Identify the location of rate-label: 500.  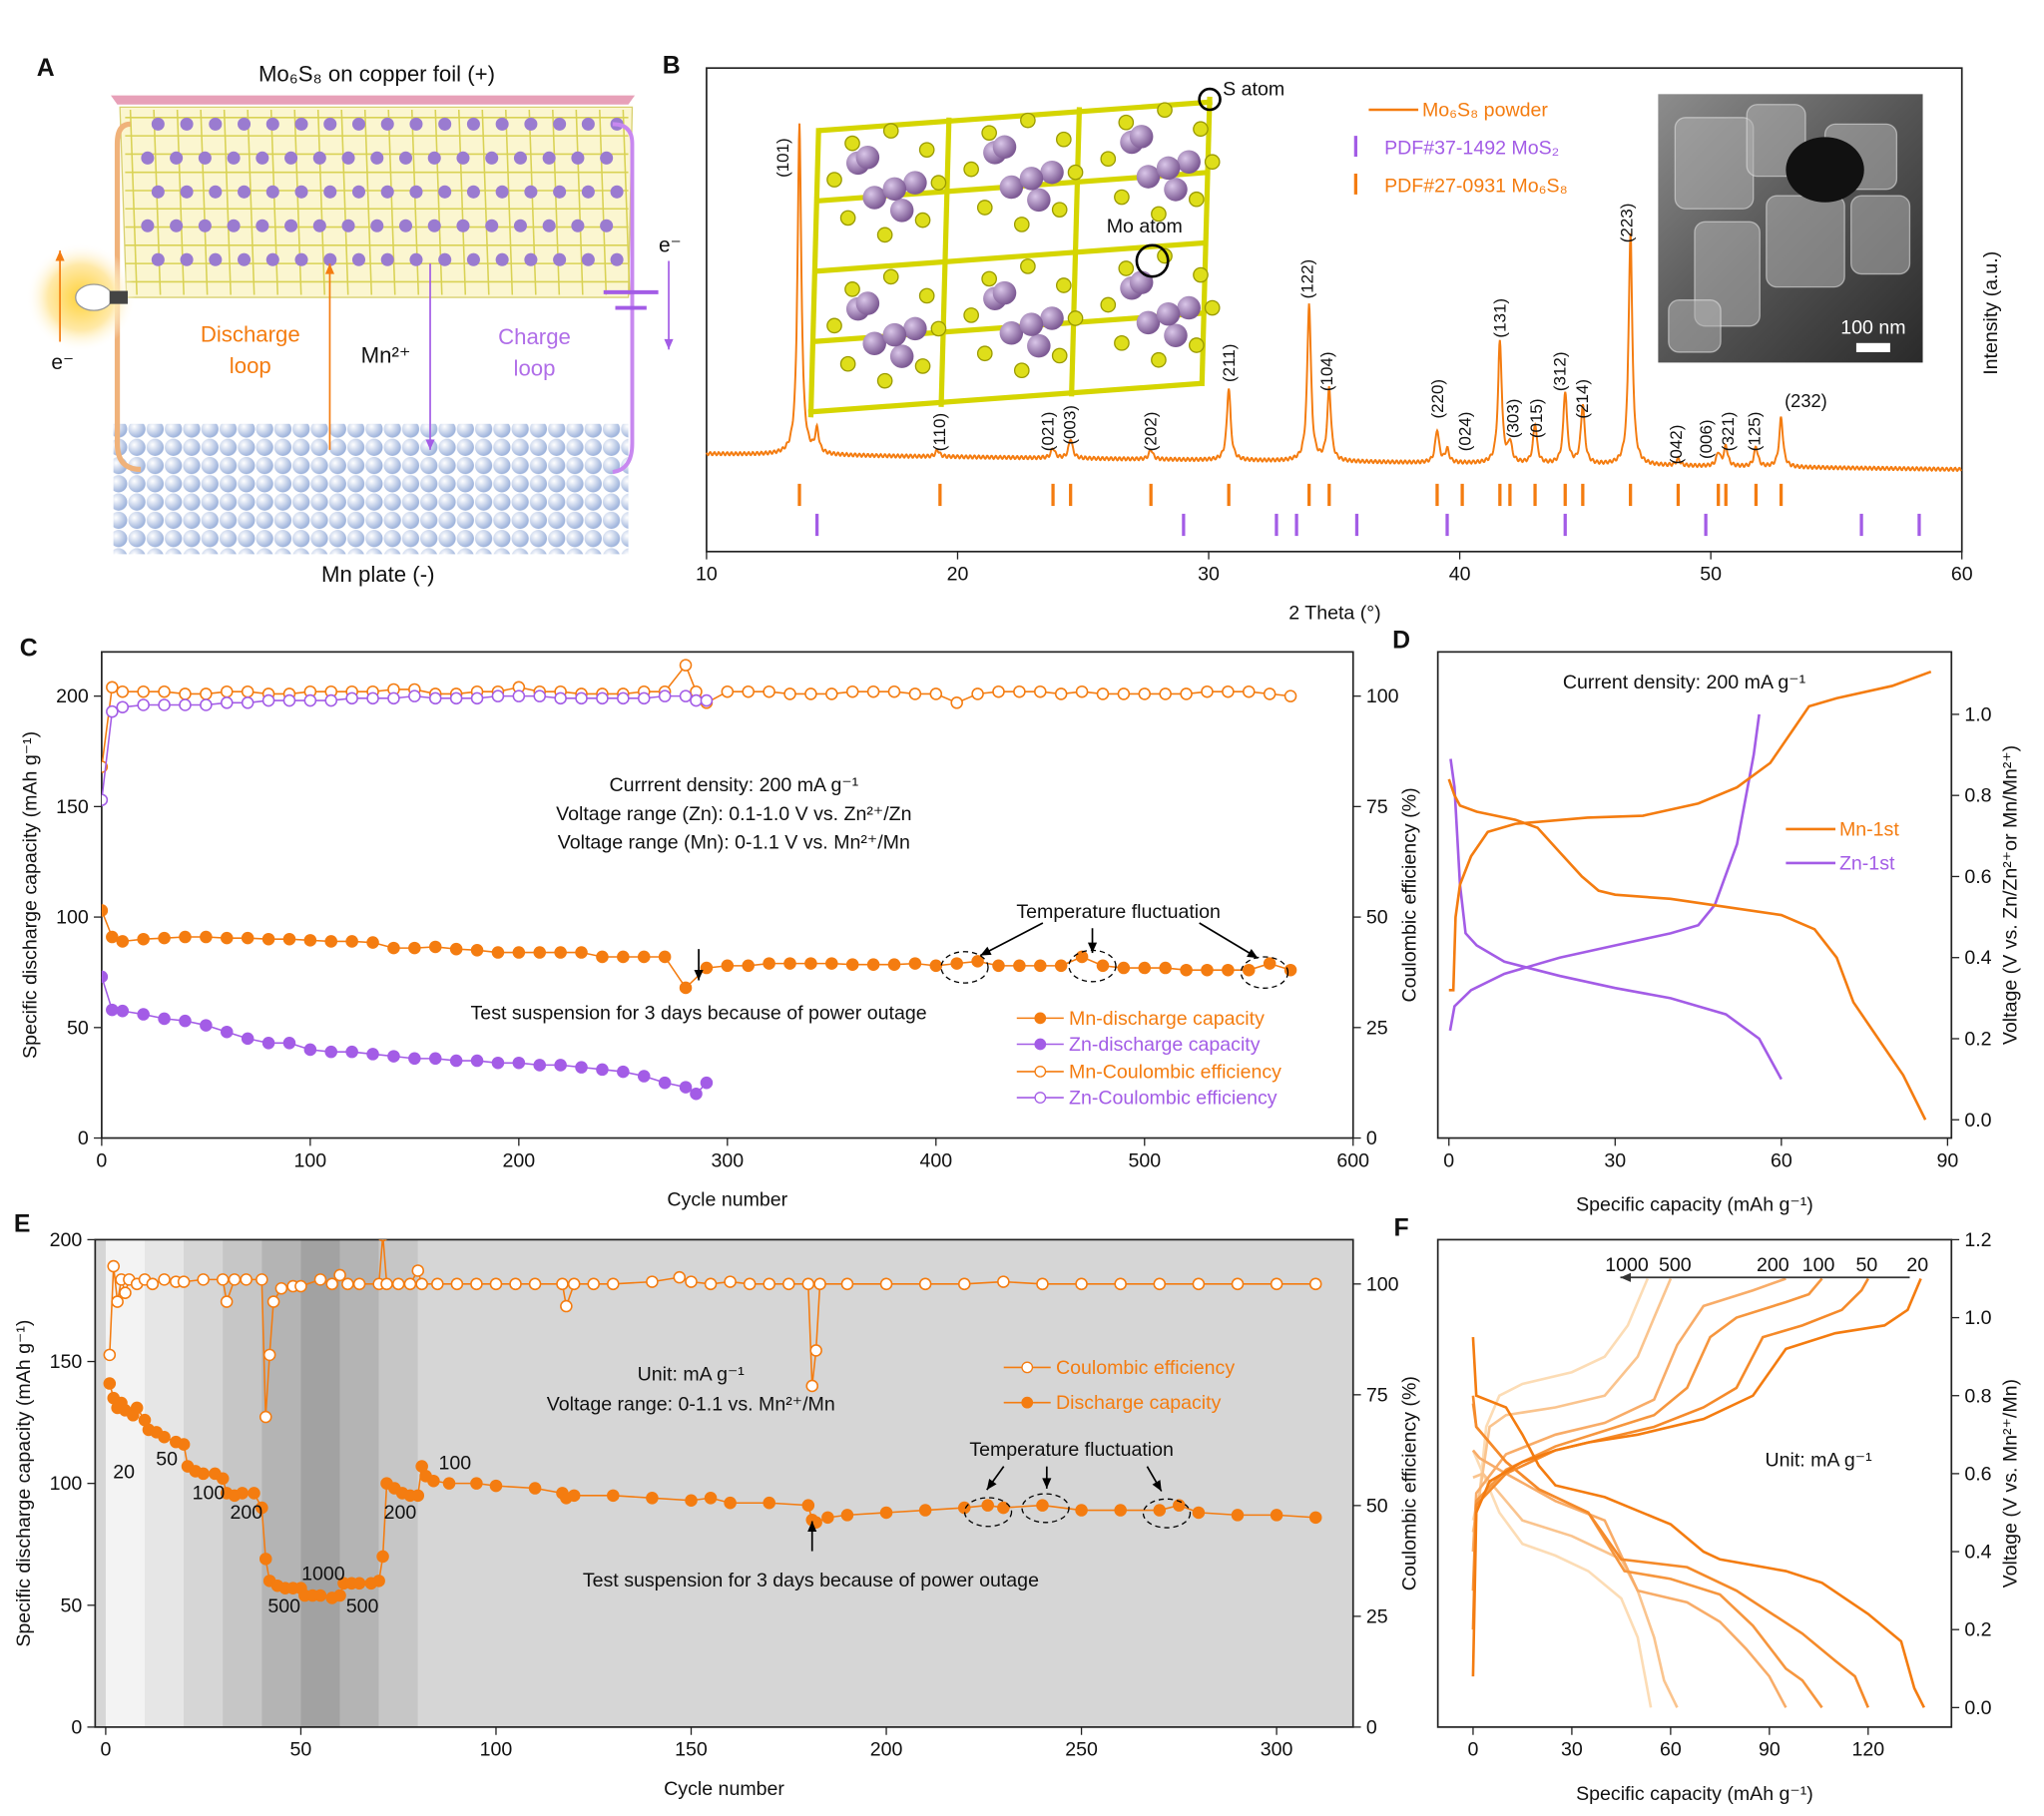
(283, 1606).